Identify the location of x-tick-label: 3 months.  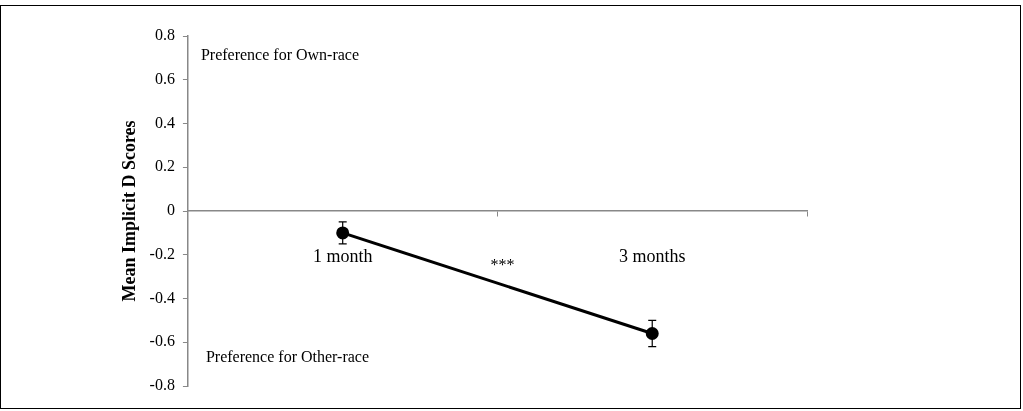
(652, 255).